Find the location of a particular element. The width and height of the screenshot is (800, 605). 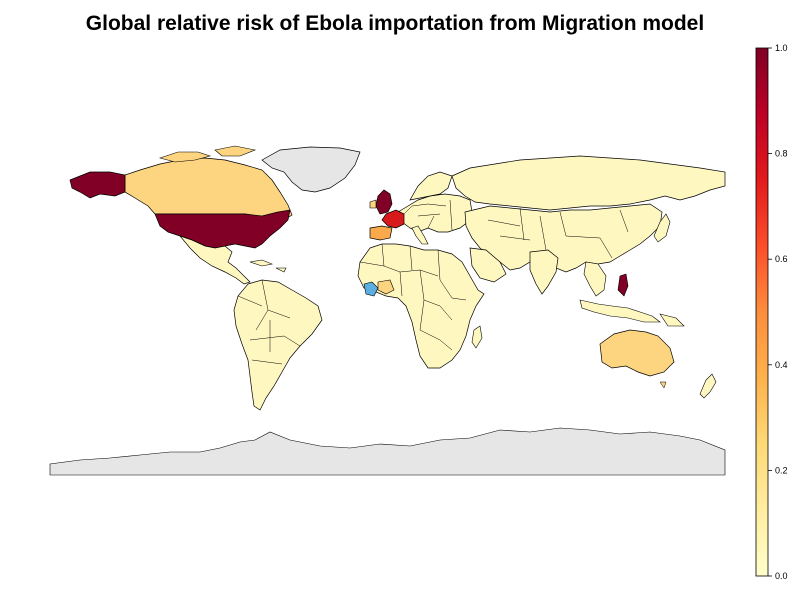

region-greenland is located at coordinates (311, 169).